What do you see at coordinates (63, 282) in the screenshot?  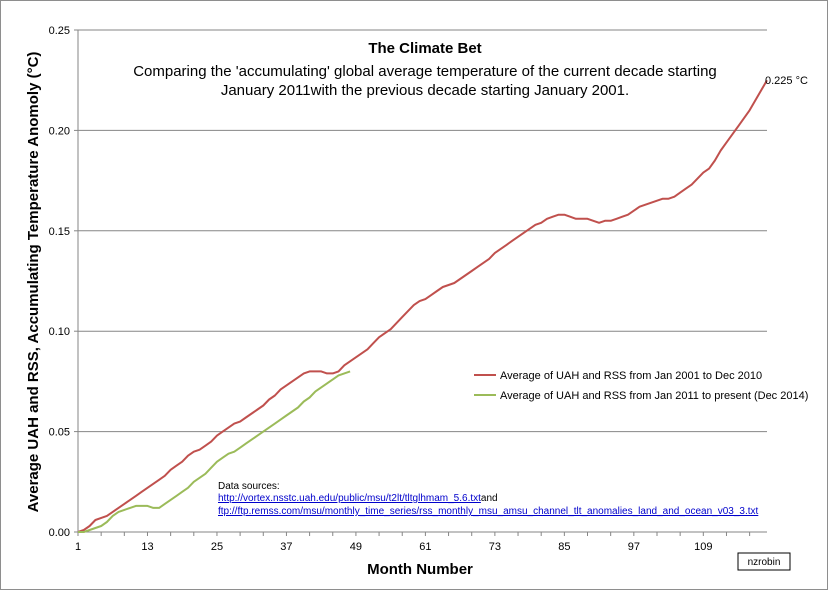 I see `y-axis-ticks: 0.00 0.05 0.10 0.15 0.20 0.25` at bounding box center [63, 282].